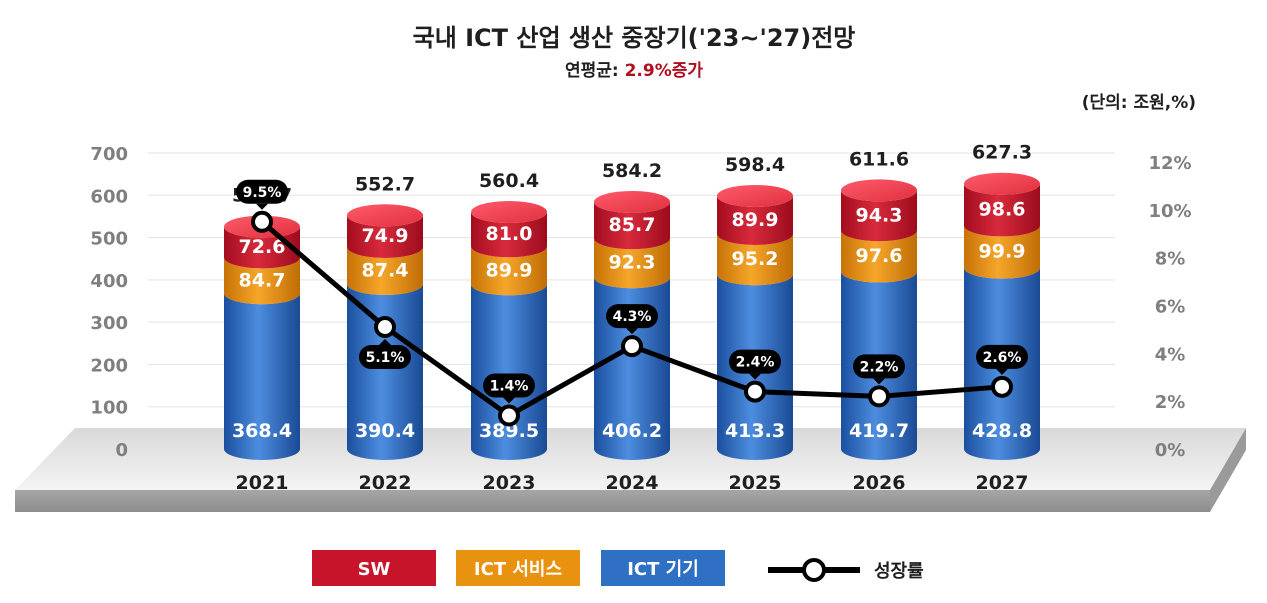  I want to click on label-ict-service: 95.2, so click(755, 259).